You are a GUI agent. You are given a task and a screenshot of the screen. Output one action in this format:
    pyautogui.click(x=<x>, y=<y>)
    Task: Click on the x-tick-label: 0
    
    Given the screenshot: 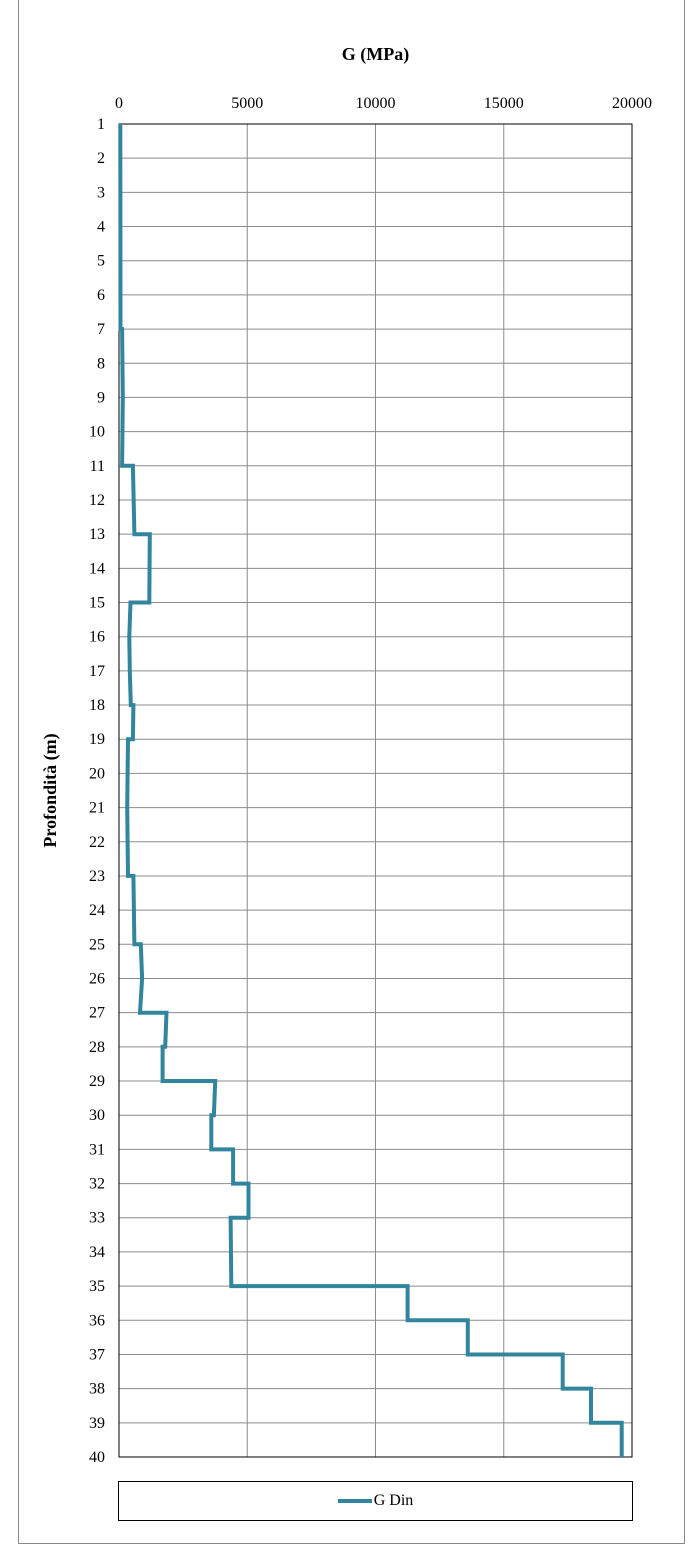 What is the action you would take?
    pyautogui.click(x=119, y=103)
    